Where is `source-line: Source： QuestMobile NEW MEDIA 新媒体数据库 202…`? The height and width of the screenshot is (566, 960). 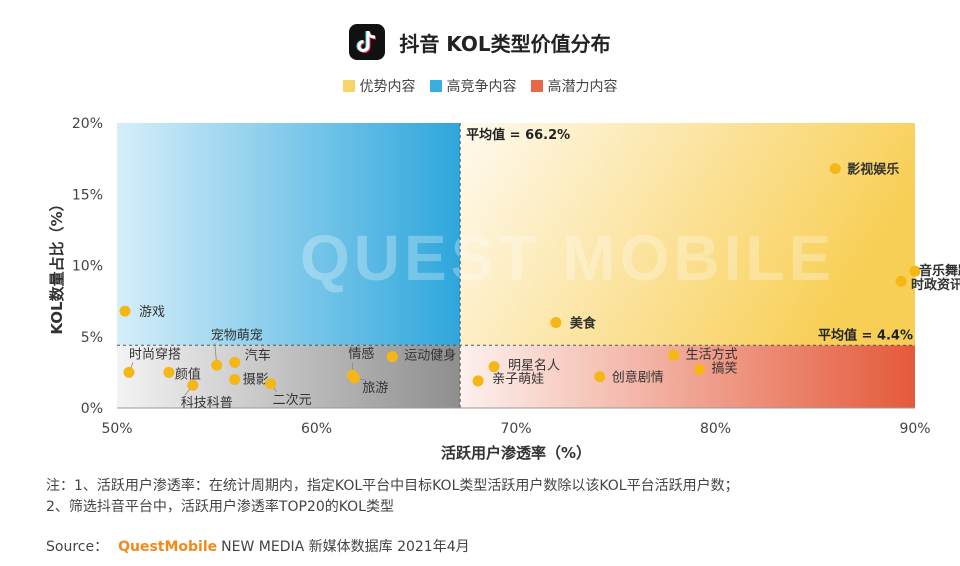 source-line: Source： QuestMobile NEW MEDIA 新媒体数据库 202… is located at coordinates (258, 546).